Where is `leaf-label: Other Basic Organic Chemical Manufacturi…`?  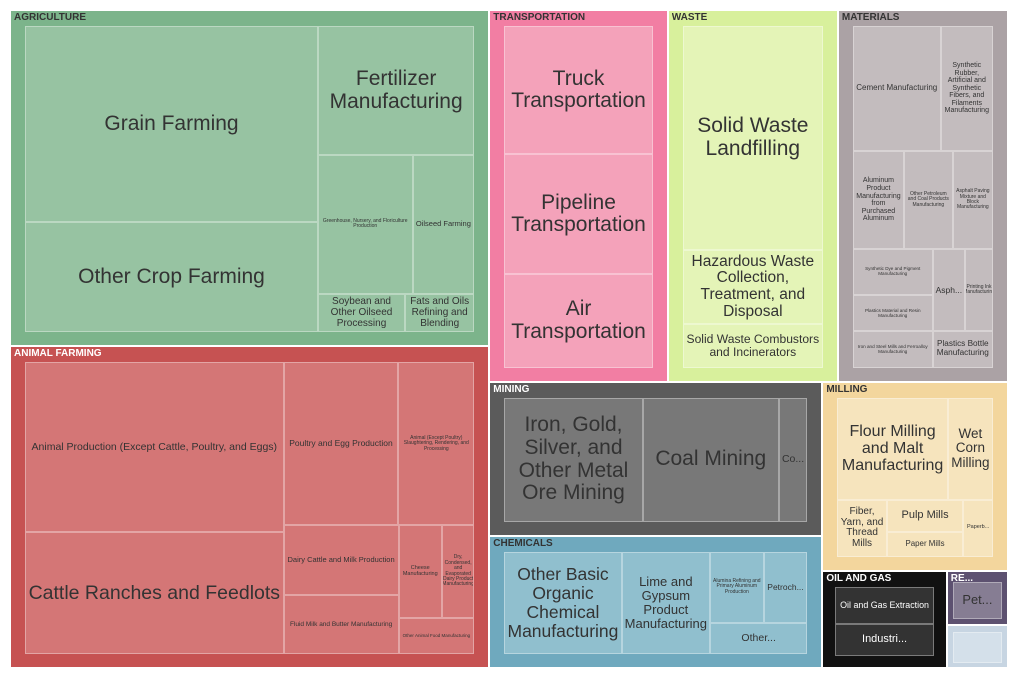
leaf-label: Other Basic Organic Chemical Manufacturi… is located at coordinates (563, 602).